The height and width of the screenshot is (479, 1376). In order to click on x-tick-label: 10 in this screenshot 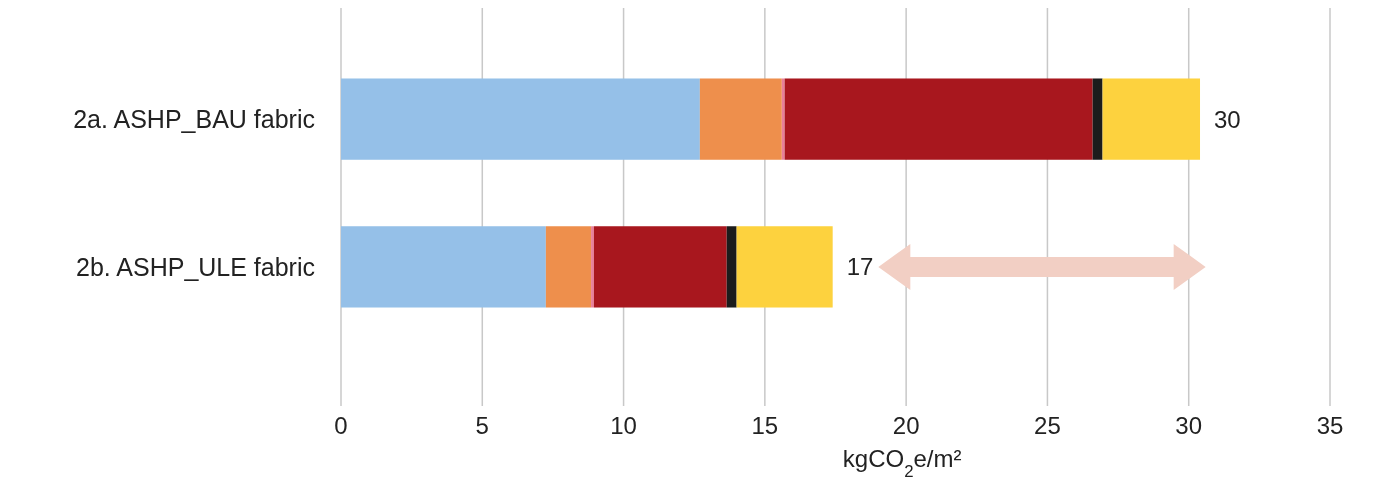, I will do `click(623, 425)`.